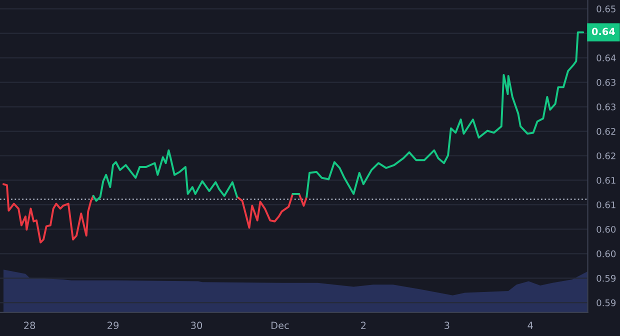 The image size is (620, 336). What do you see at coordinates (30, 326) in the screenshot?
I see `x-tick-label: 28` at bounding box center [30, 326].